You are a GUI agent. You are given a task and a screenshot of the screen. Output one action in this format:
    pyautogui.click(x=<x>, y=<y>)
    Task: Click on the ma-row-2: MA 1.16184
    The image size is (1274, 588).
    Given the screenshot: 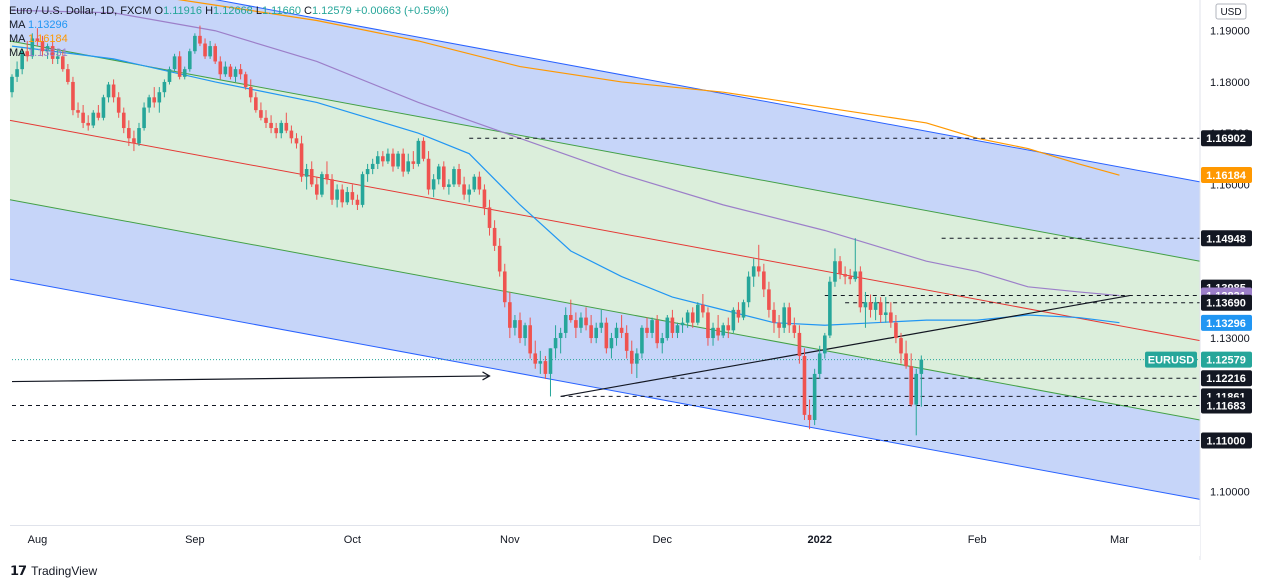 What is the action you would take?
    pyautogui.click(x=38, y=39)
    